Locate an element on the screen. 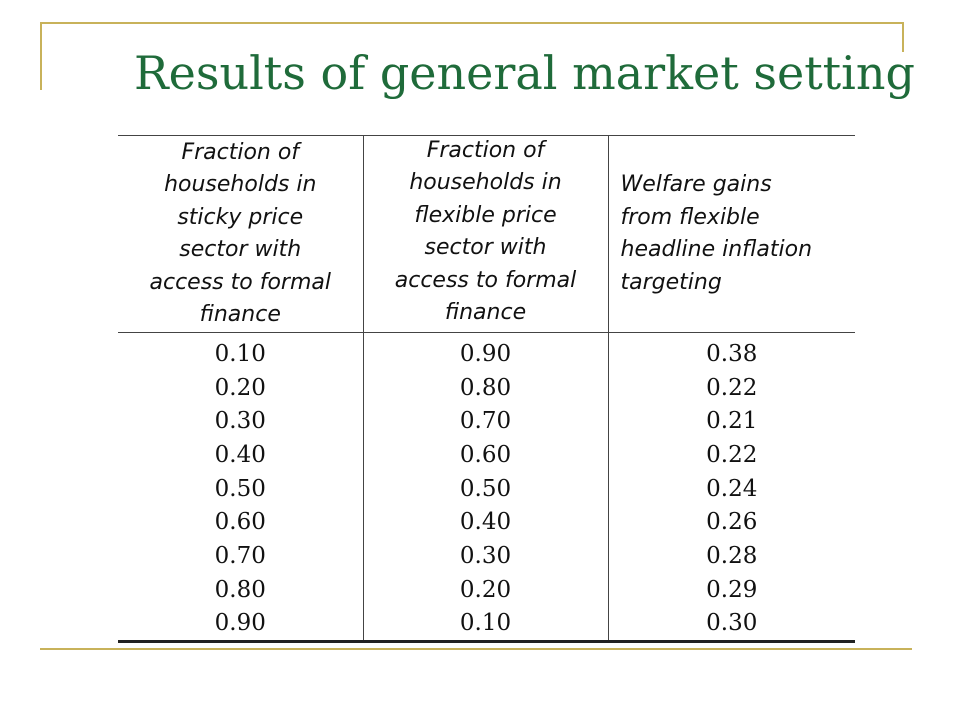 The image size is (960, 720). table-row: 0.20 0.80 0.22 is located at coordinates (486, 387).